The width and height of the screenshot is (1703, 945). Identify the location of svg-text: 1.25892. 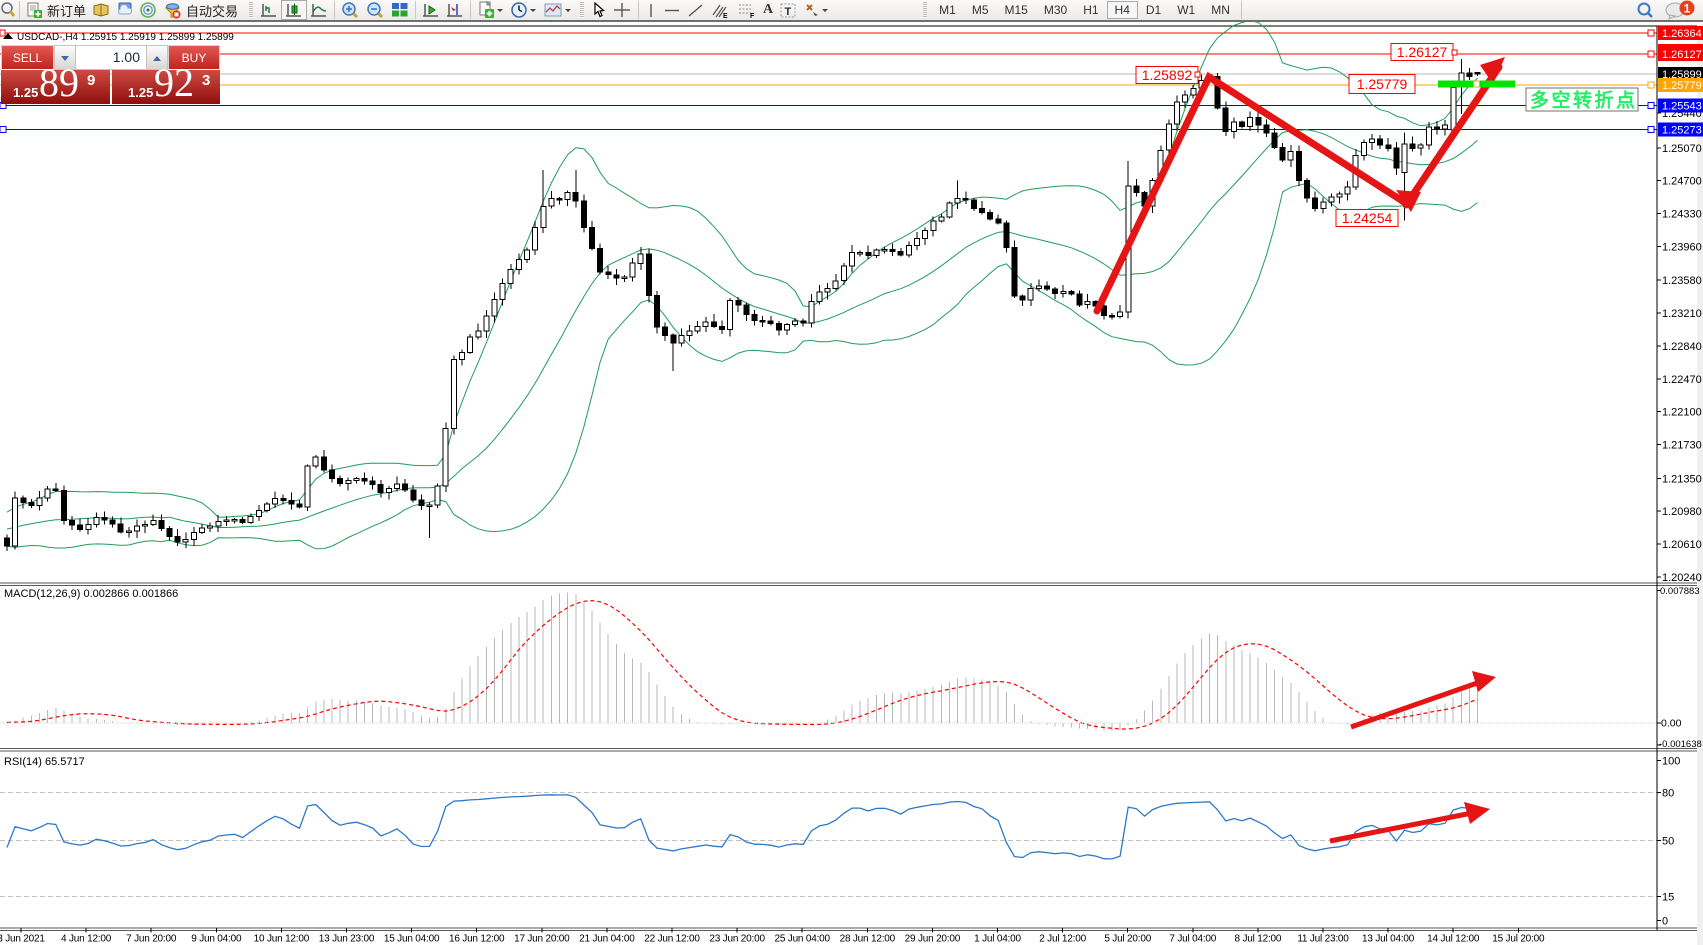
(1167, 75).